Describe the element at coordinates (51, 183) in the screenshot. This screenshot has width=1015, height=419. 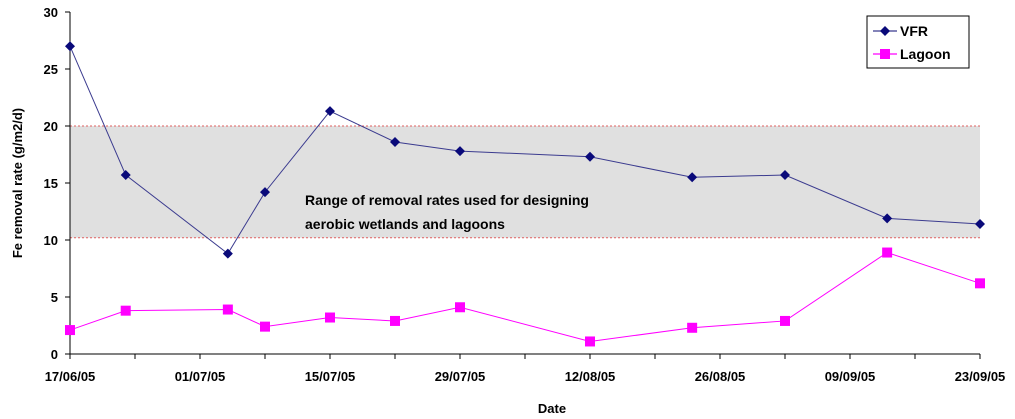
I see `y-tick-label: 15` at that location.